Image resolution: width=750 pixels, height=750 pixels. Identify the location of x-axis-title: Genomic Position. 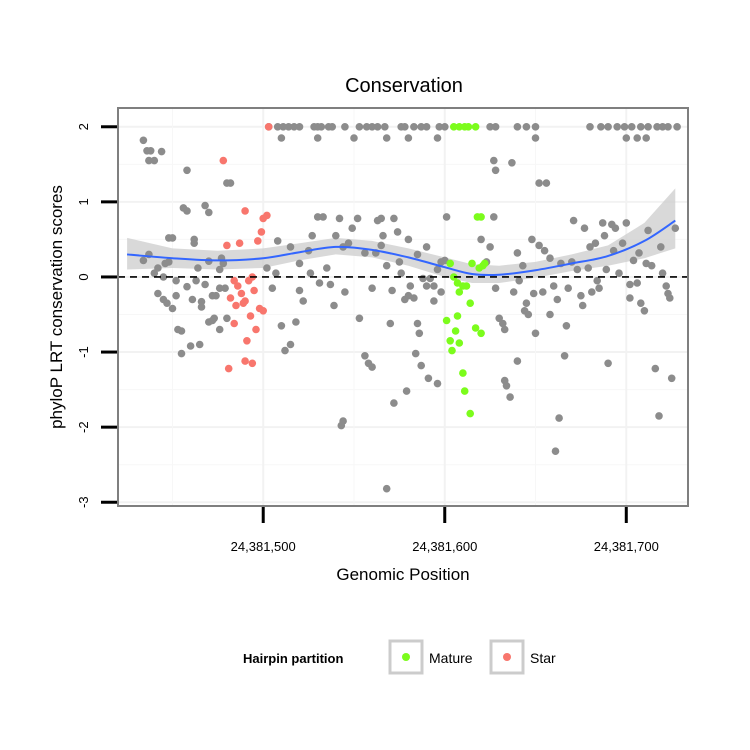
(402, 574).